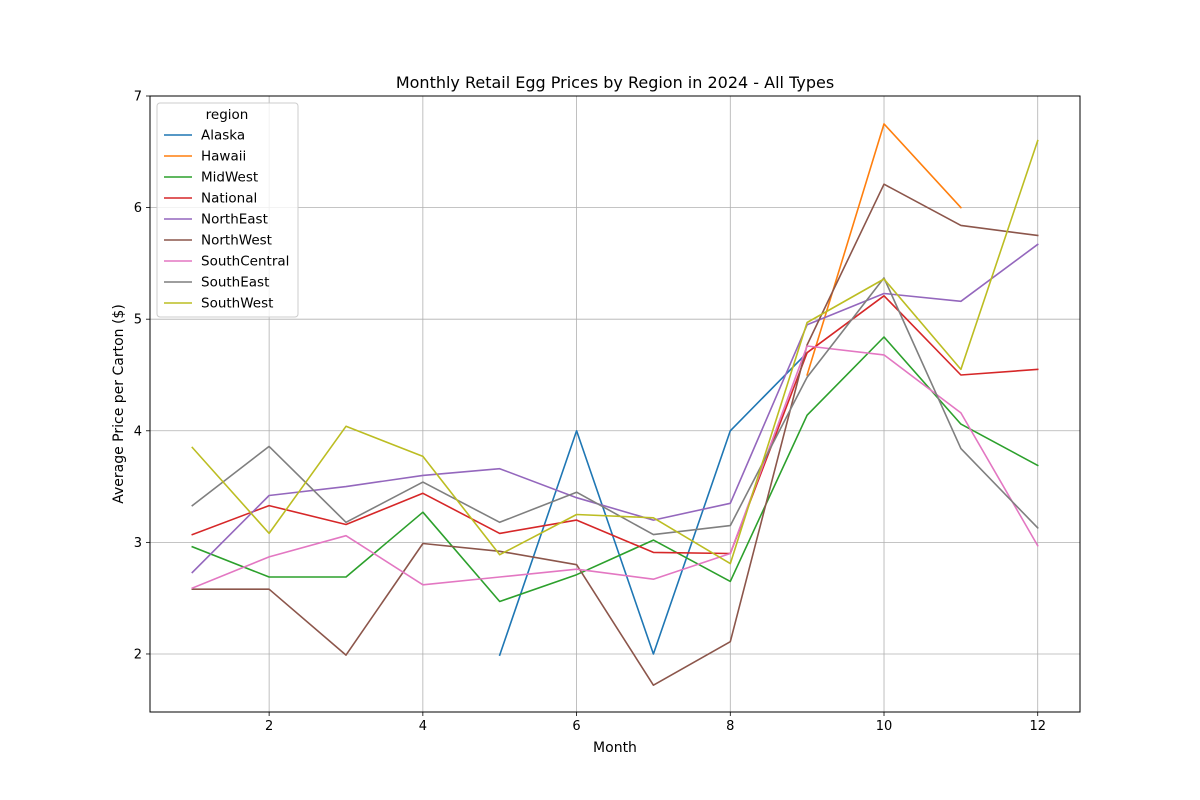 Image resolution: width=1200 pixels, height=800 pixels. What do you see at coordinates (237, 304) in the screenshot?
I see `legend-label-southwest: SouthWest` at bounding box center [237, 304].